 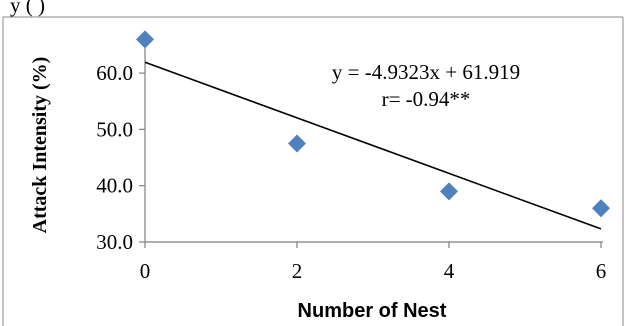 I want to click on y-tick-label: 60.0, so click(x=114, y=73).